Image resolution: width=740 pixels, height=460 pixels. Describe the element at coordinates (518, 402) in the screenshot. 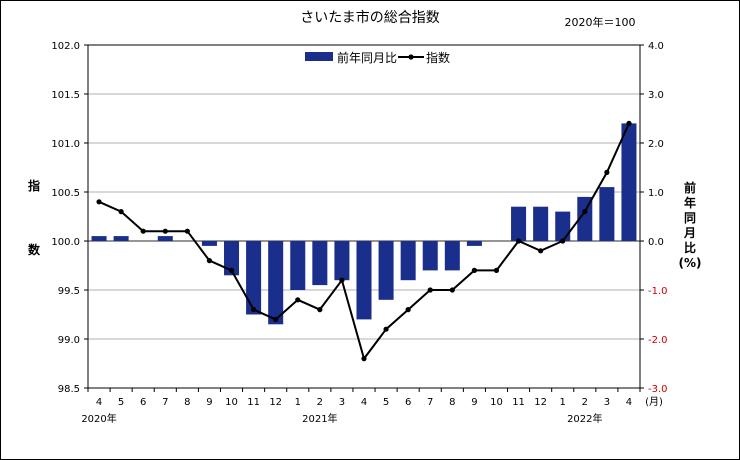

I see `x-tick-label: 11` at that location.